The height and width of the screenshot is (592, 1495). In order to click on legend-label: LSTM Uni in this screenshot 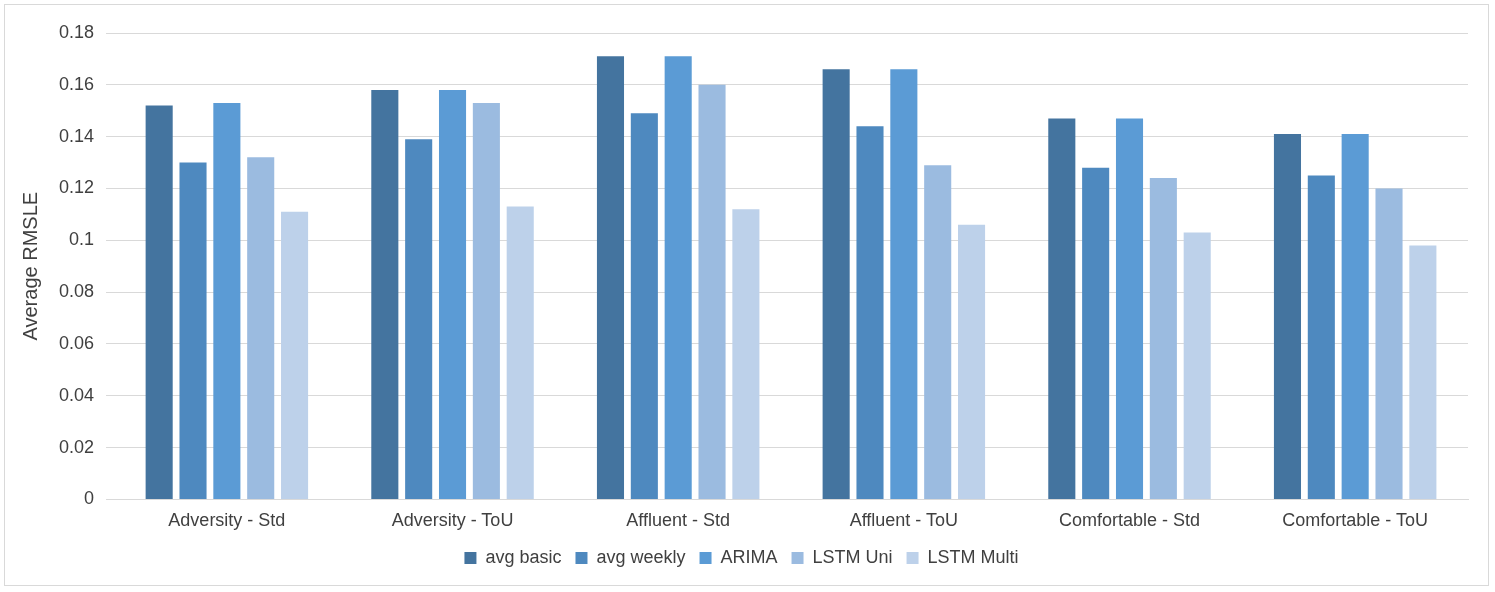, I will do `click(852, 556)`.